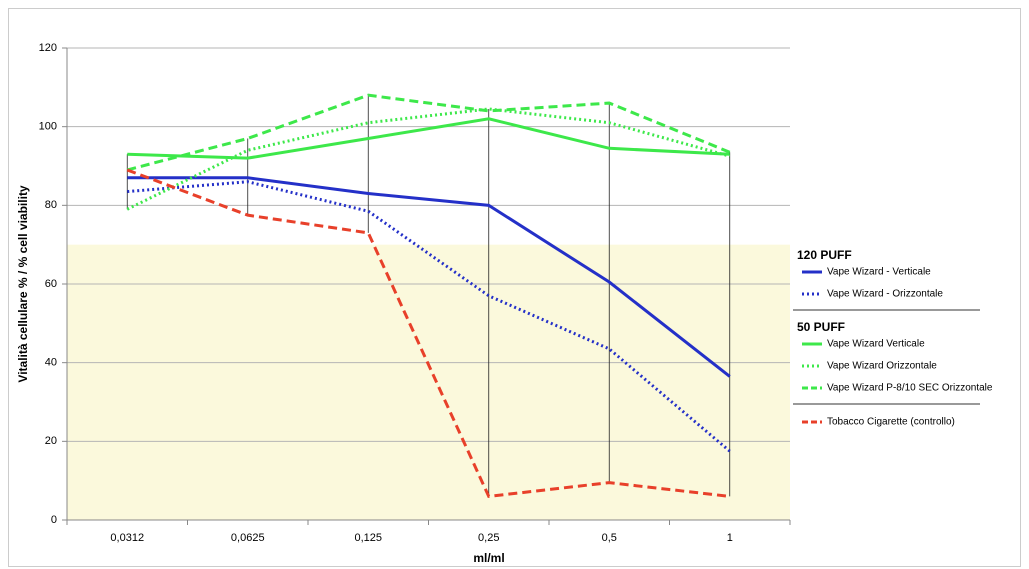 The height and width of the screenshot is (569, 1029). I want to click on x-axis-label: ml/ml, so click(488, 558).